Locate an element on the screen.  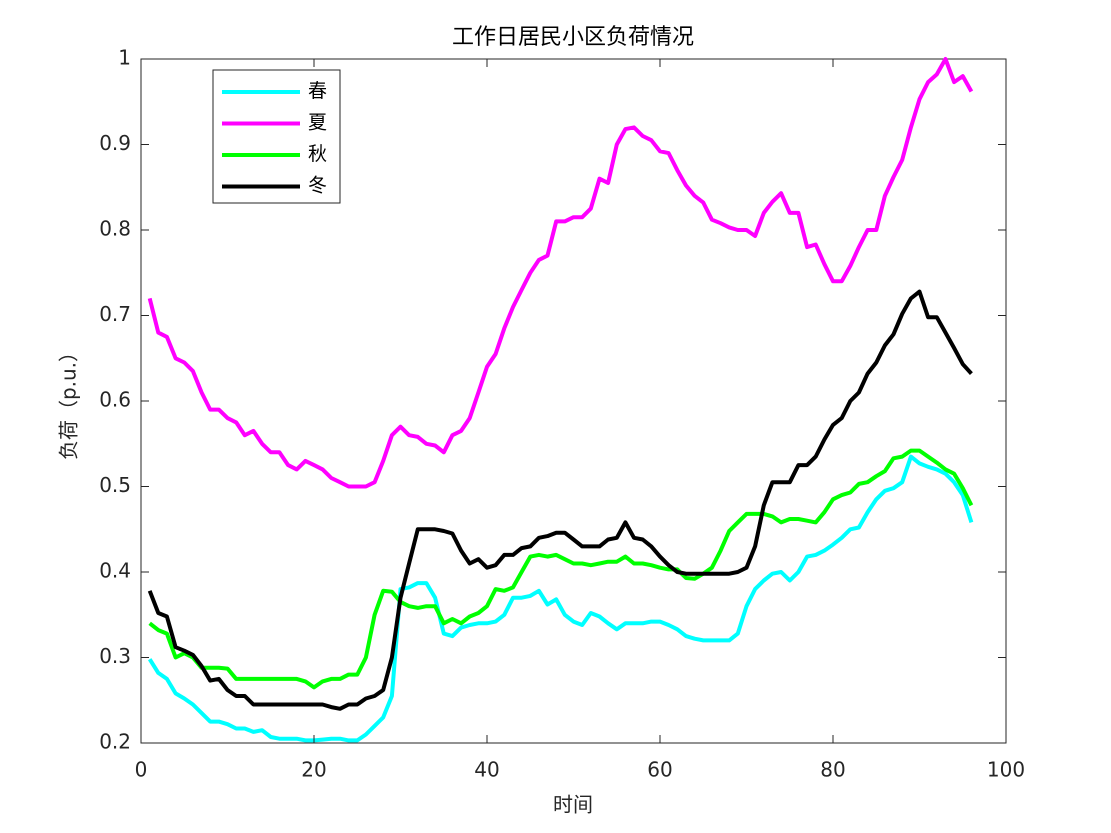
y-tick-label: 0.6 is located at coordinates (115, 400).